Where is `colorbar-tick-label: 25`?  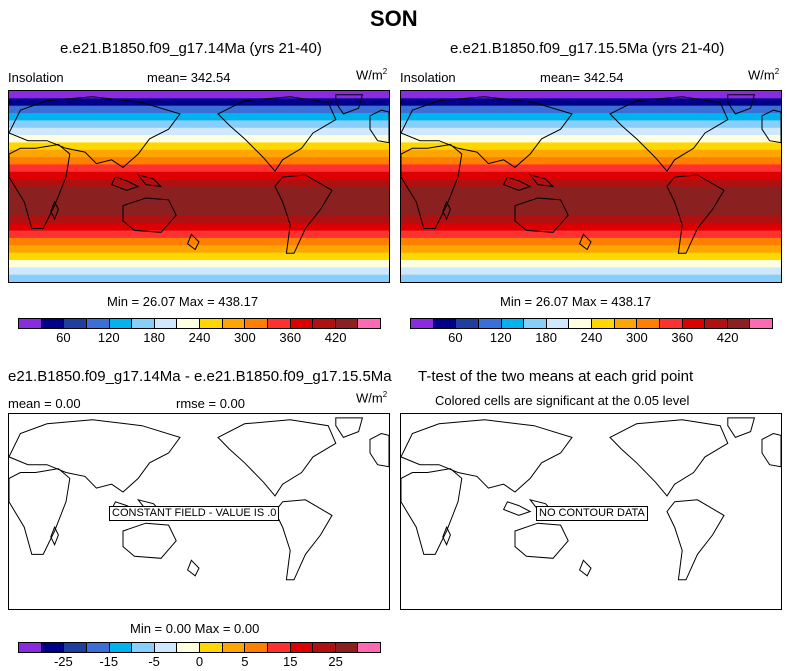 colorbar-tick-label: 25 is located at coordinates (335, 661).